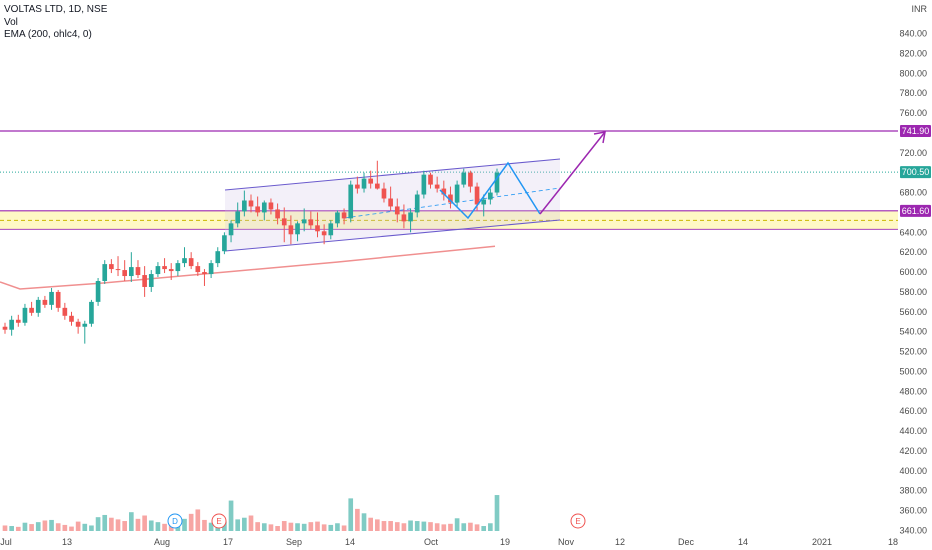 The image size is (932, 550). What do you see at coordinates (566, 542) in the screenshot?
I see `time-tick-label: Nov` at bounding box center [566, 542].